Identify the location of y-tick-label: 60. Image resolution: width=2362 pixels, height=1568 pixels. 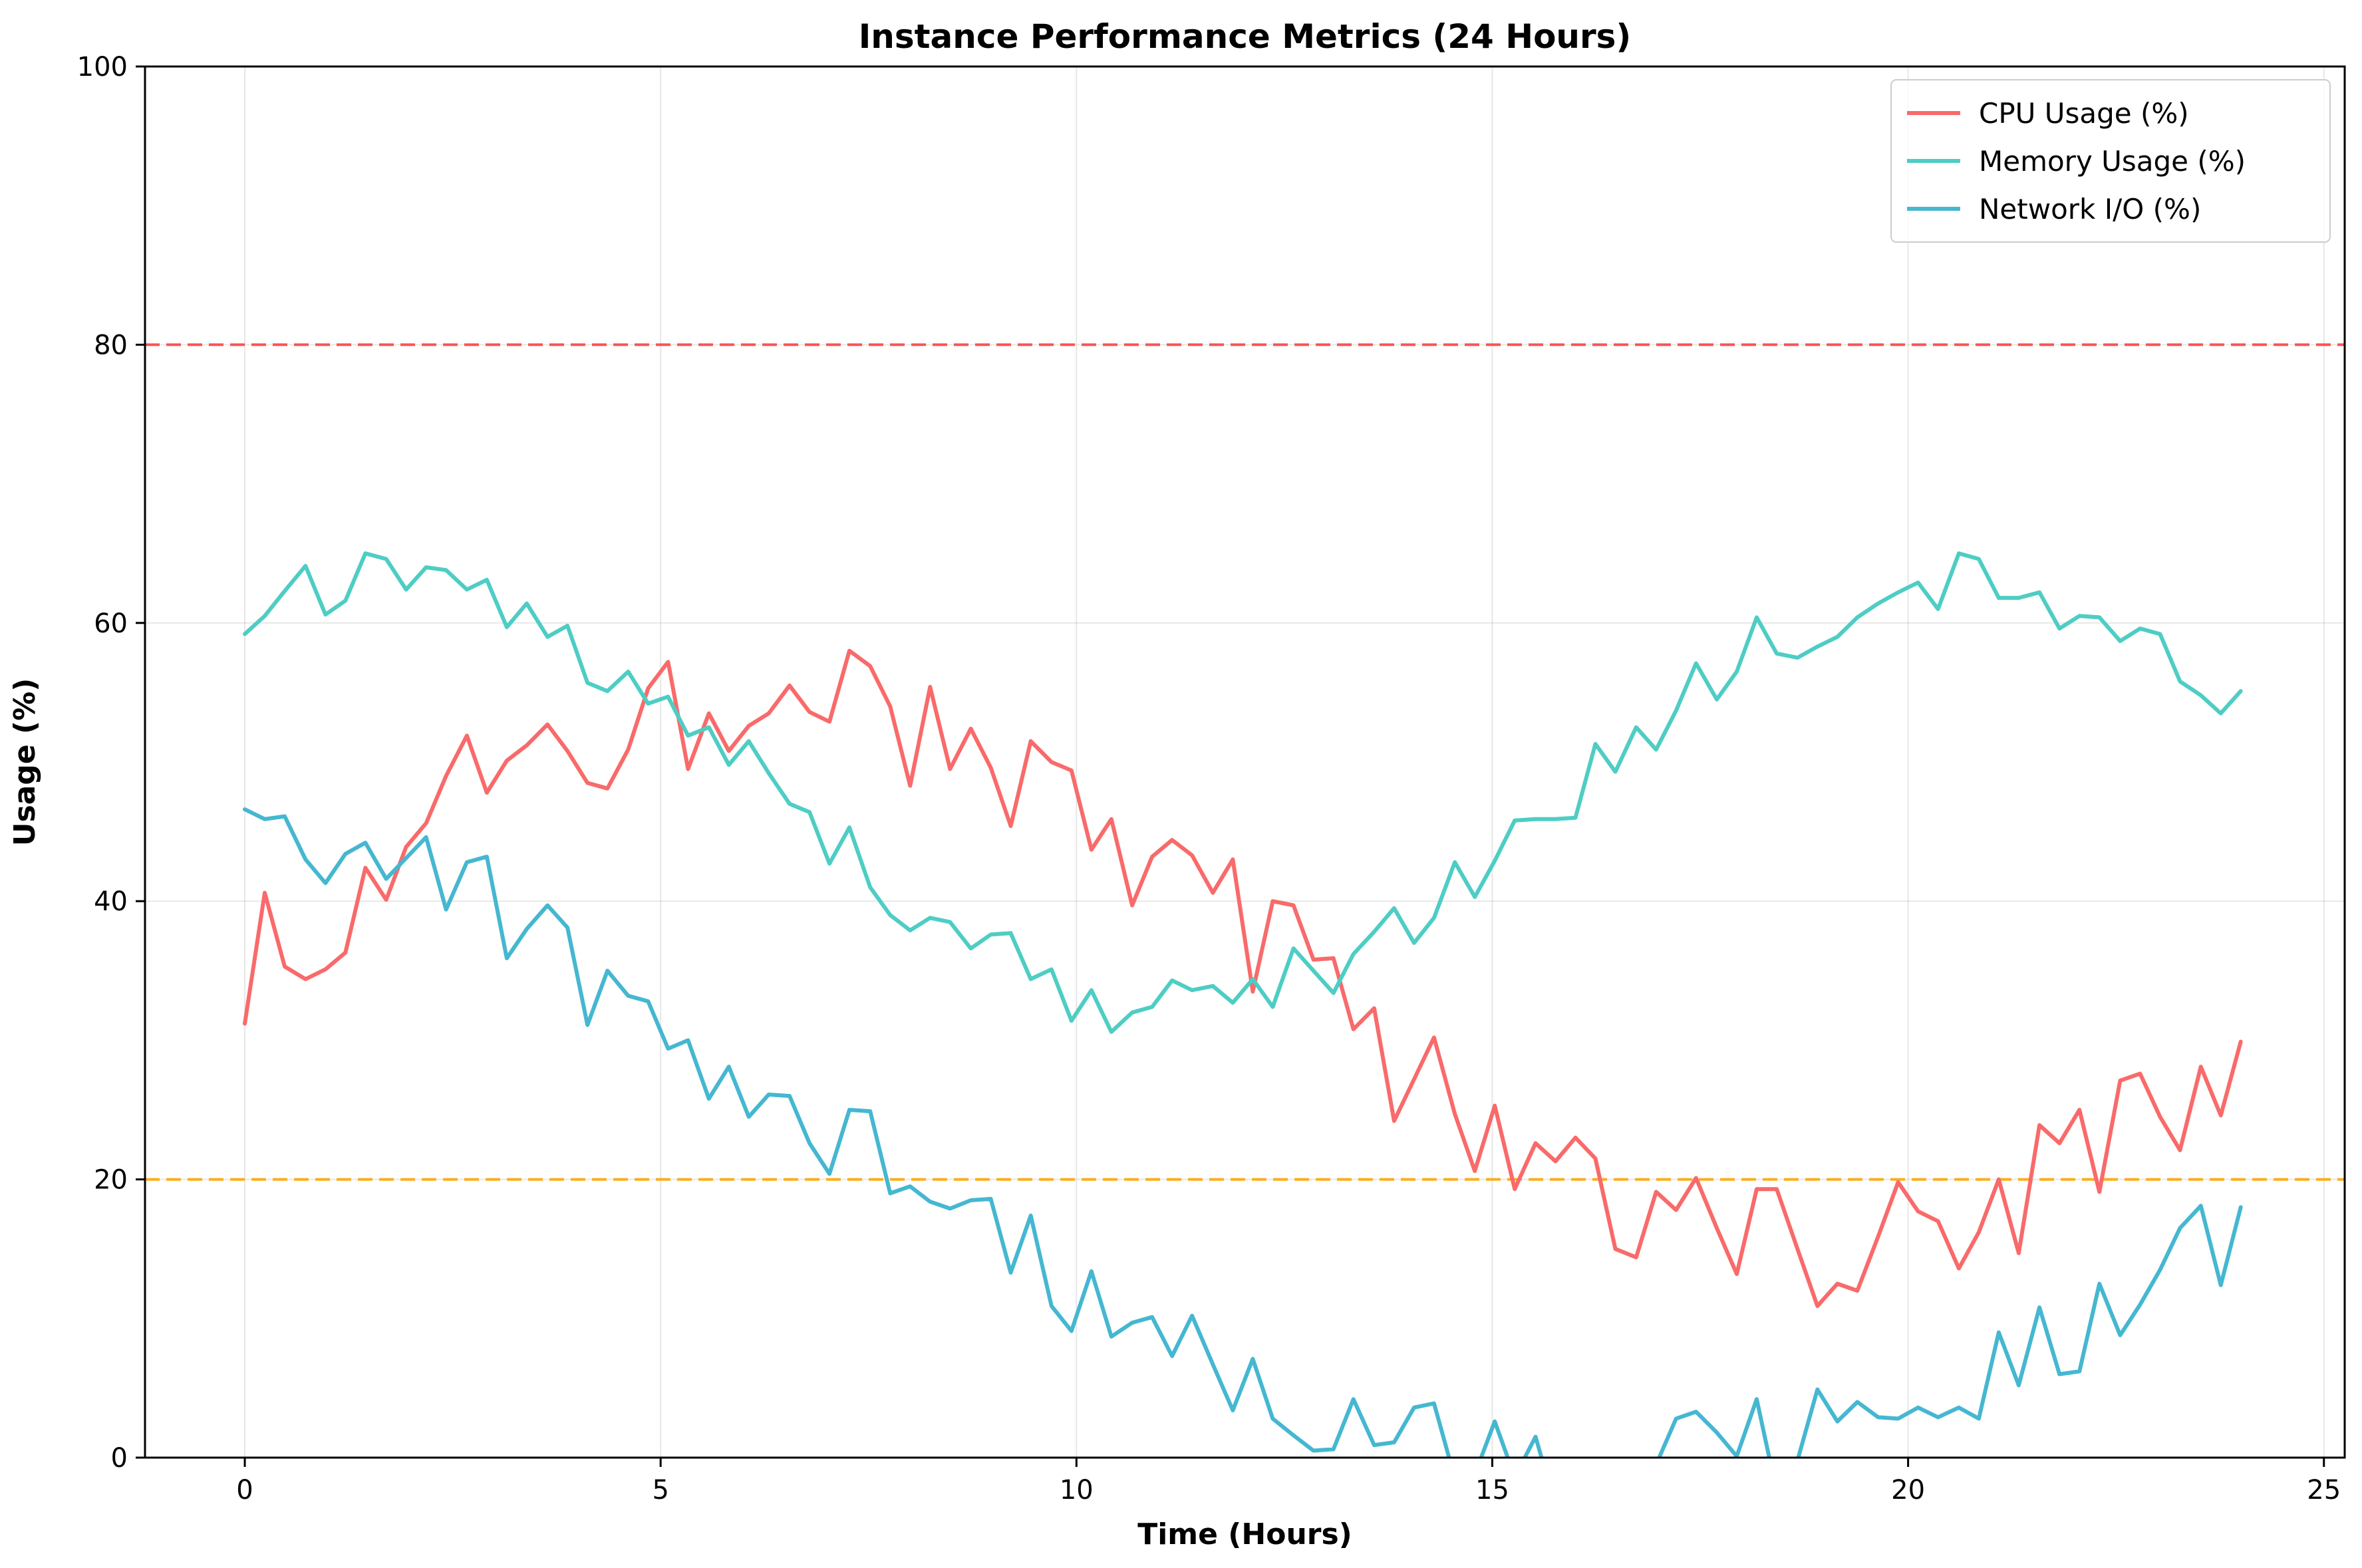
(111, 623).